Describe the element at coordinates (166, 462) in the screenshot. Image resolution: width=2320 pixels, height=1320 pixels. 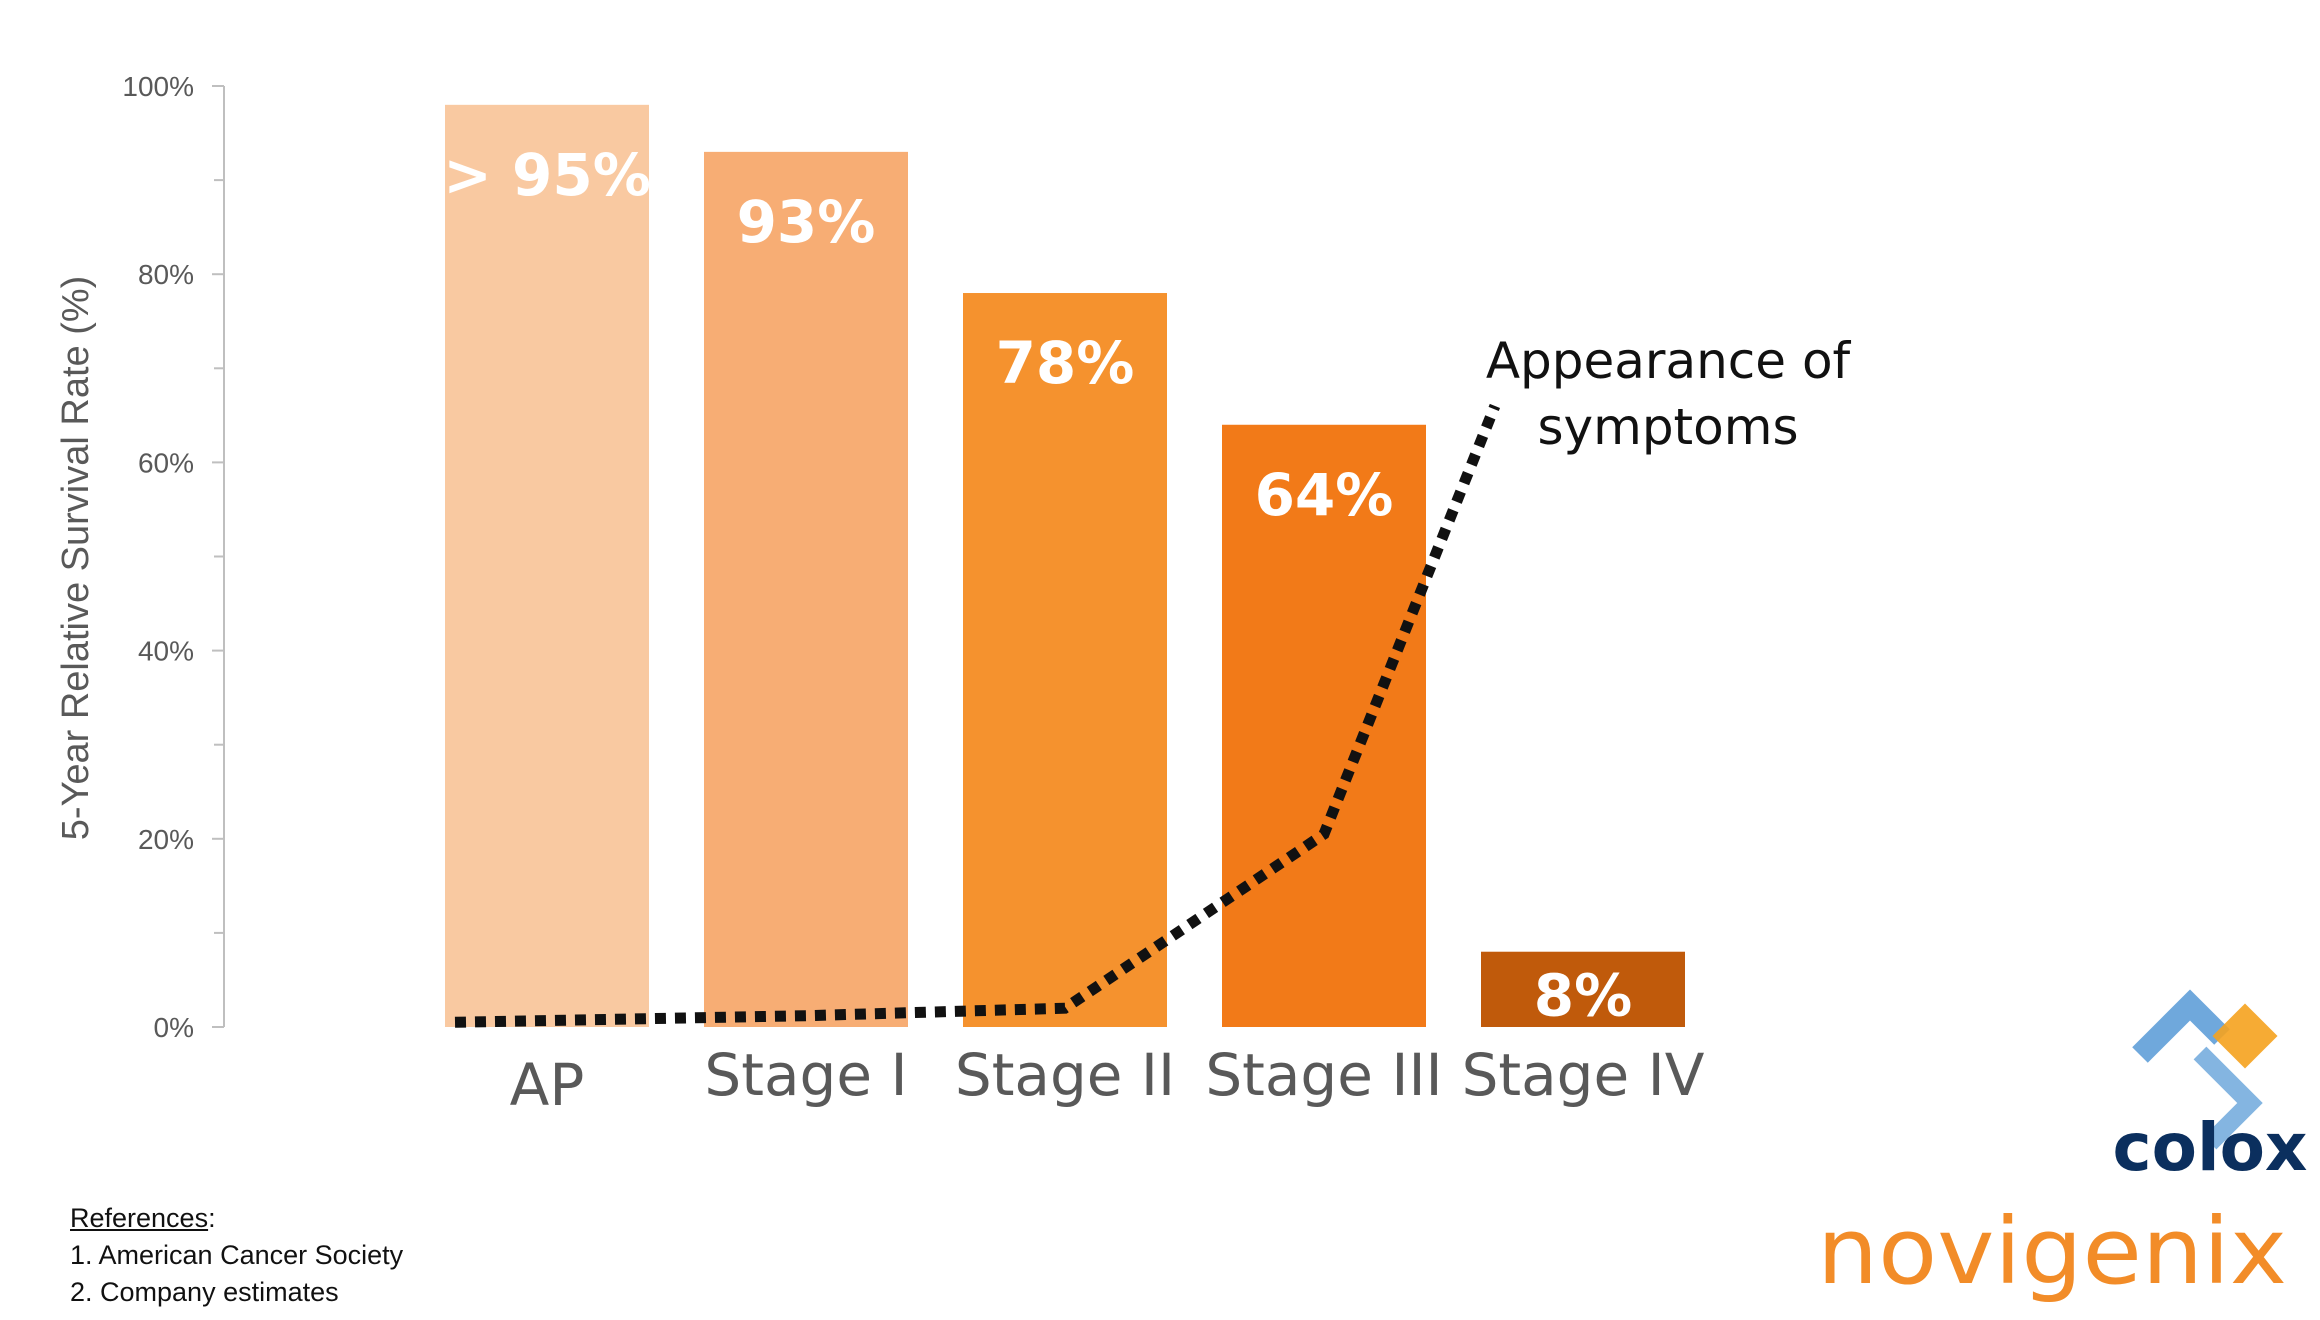
I see `y-tick-label: 60%` at that location.